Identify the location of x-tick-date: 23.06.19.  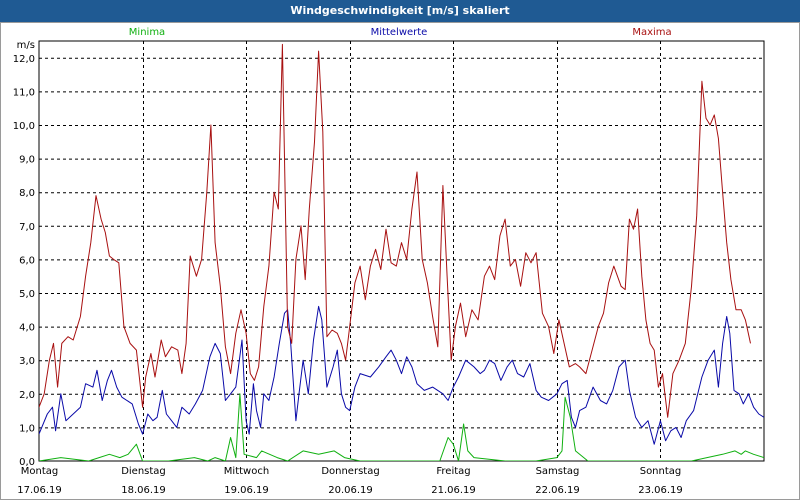
(660, 490).